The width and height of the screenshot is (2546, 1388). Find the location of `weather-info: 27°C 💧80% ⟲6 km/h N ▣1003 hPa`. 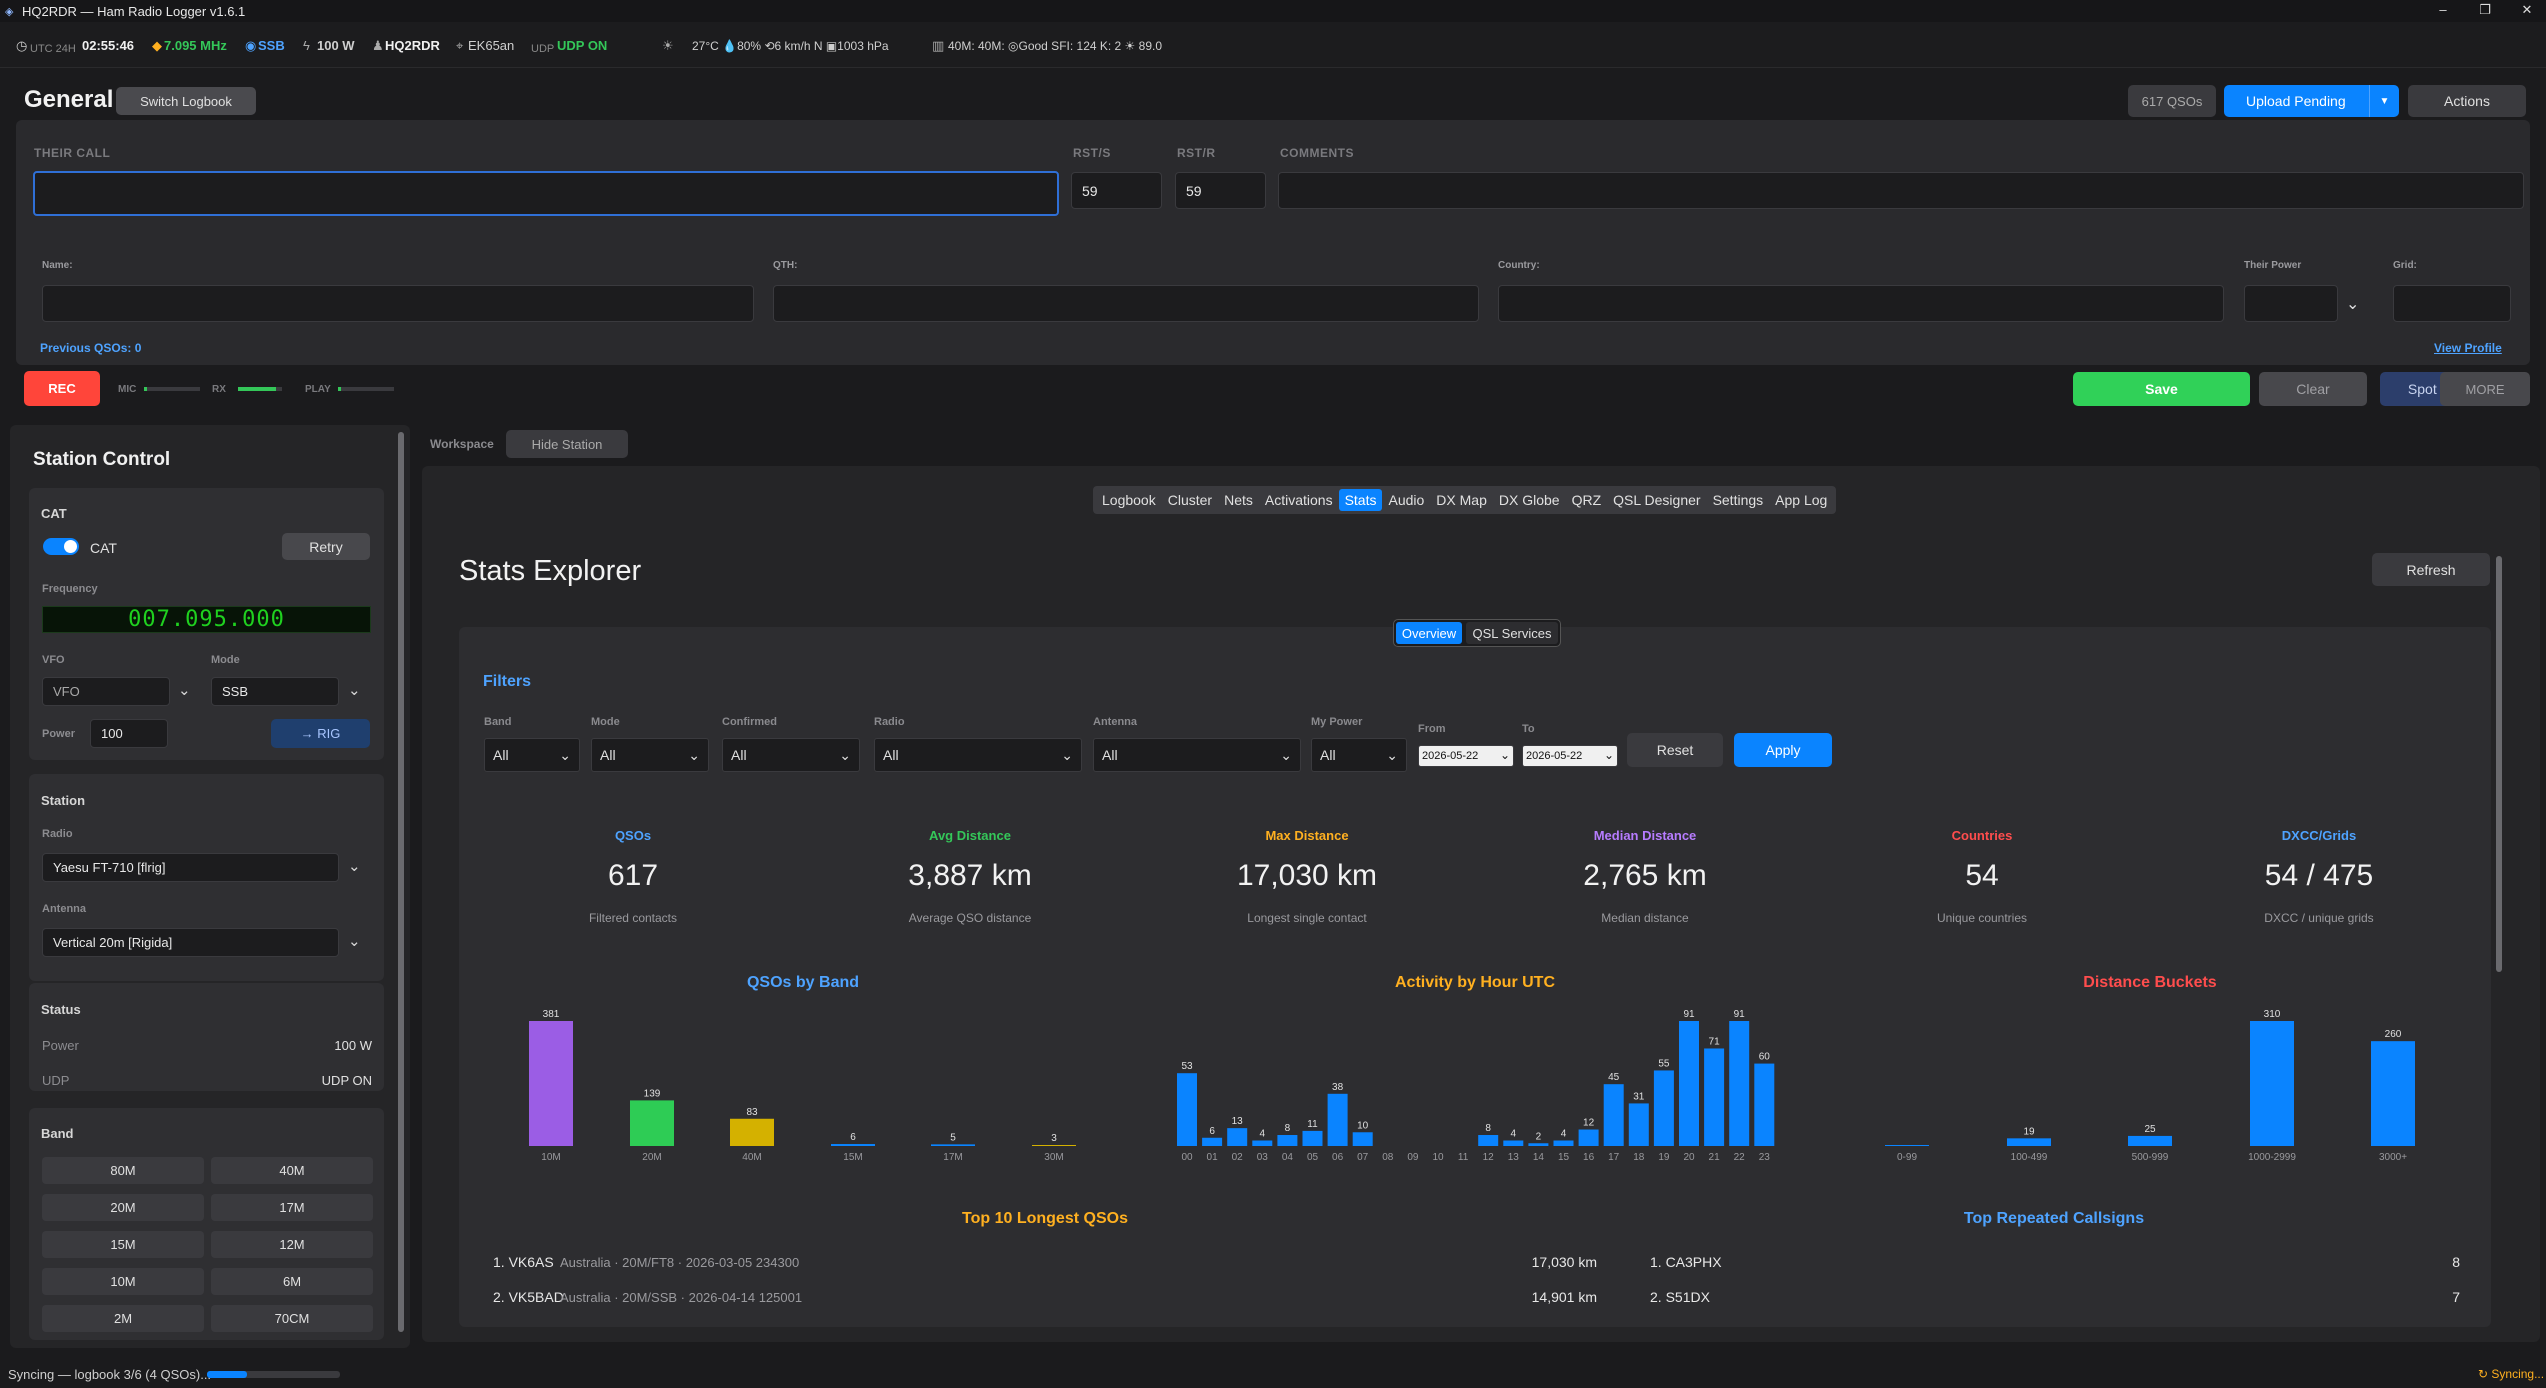

weather-info: 27°C 💧80% ⟲6 km/h N ▣1003 hPa is located at coordinates (790, 46).